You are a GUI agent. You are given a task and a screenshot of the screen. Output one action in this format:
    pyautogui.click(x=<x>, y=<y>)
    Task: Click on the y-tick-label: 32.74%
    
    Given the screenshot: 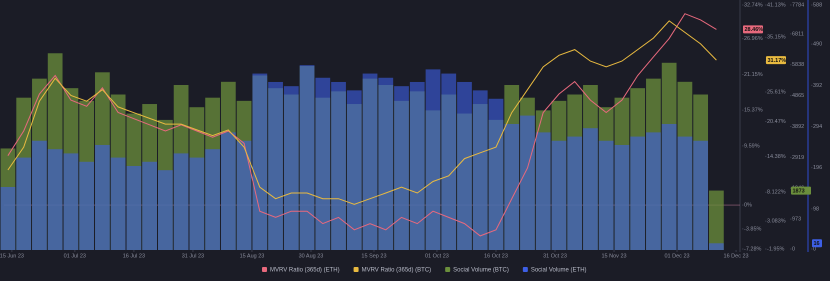 What is the action you would take?
    pyautogui.click(x=753, y=5)
    